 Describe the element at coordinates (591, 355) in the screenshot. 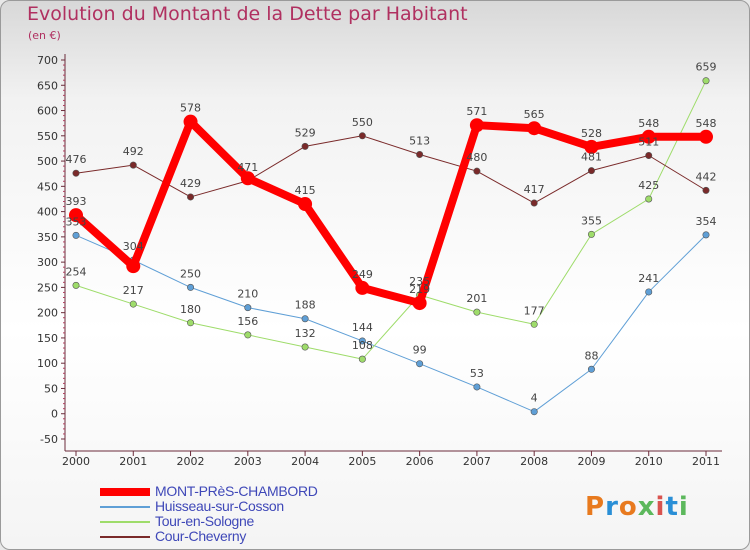

I see `data-label: 88` at that location.